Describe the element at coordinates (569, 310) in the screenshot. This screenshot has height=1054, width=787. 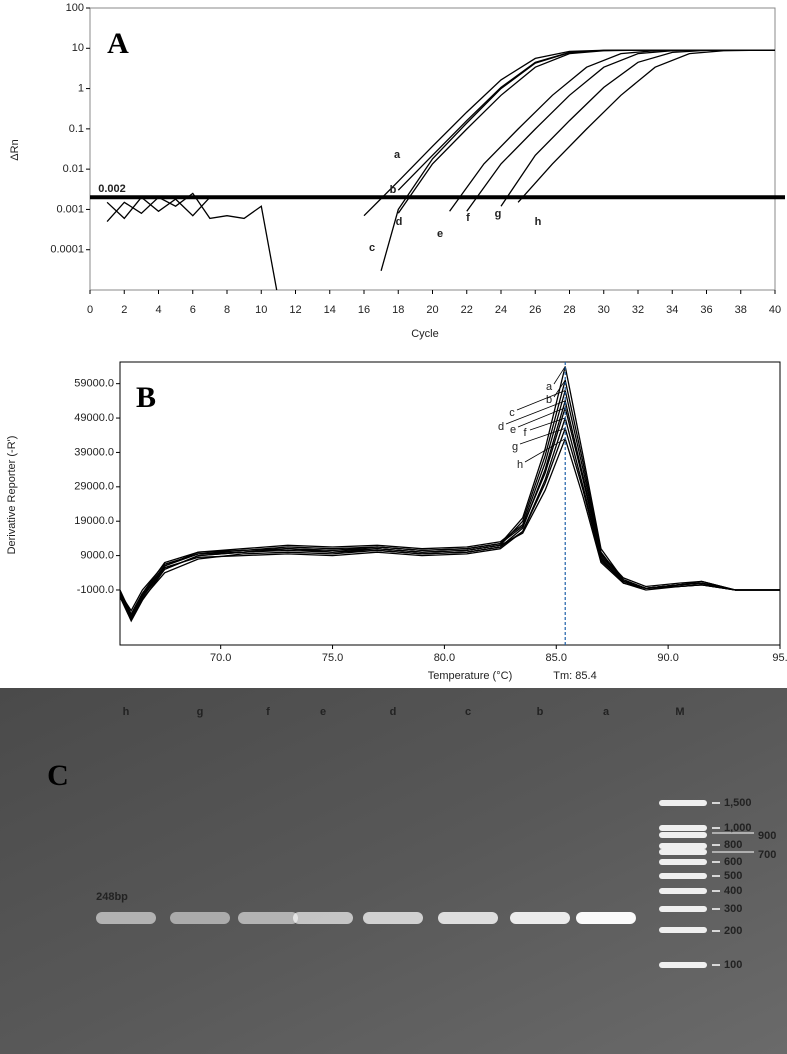
I see `x-tick-label: 28` at that location.